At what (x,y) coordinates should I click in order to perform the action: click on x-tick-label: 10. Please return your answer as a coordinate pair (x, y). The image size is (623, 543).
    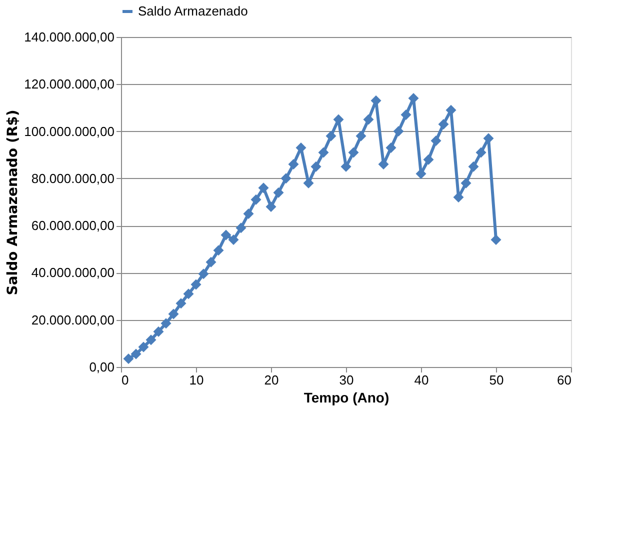
    Looking at the image, I should click on (196, 380).